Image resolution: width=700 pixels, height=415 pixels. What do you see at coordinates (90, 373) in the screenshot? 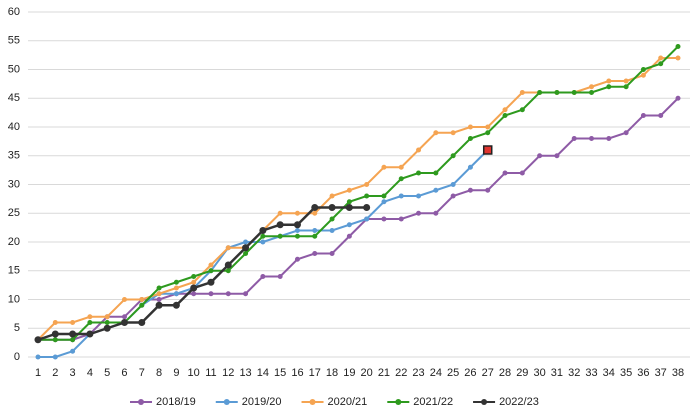
I see `x-tick-label: 4` at bounding box center [90, 373].